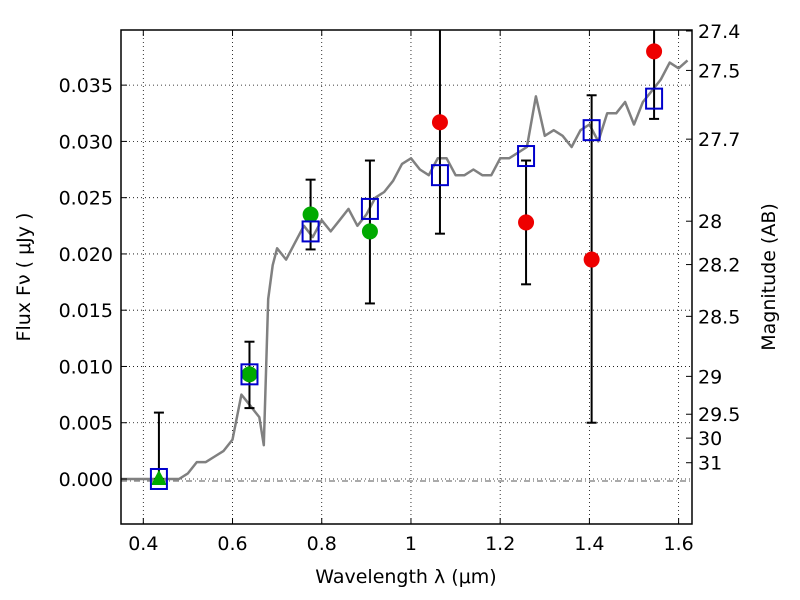  What do you see at coordinates (710, 222) in the screenshot?
I see `y2-tick-label: 28` at bounding box center [710, 222].